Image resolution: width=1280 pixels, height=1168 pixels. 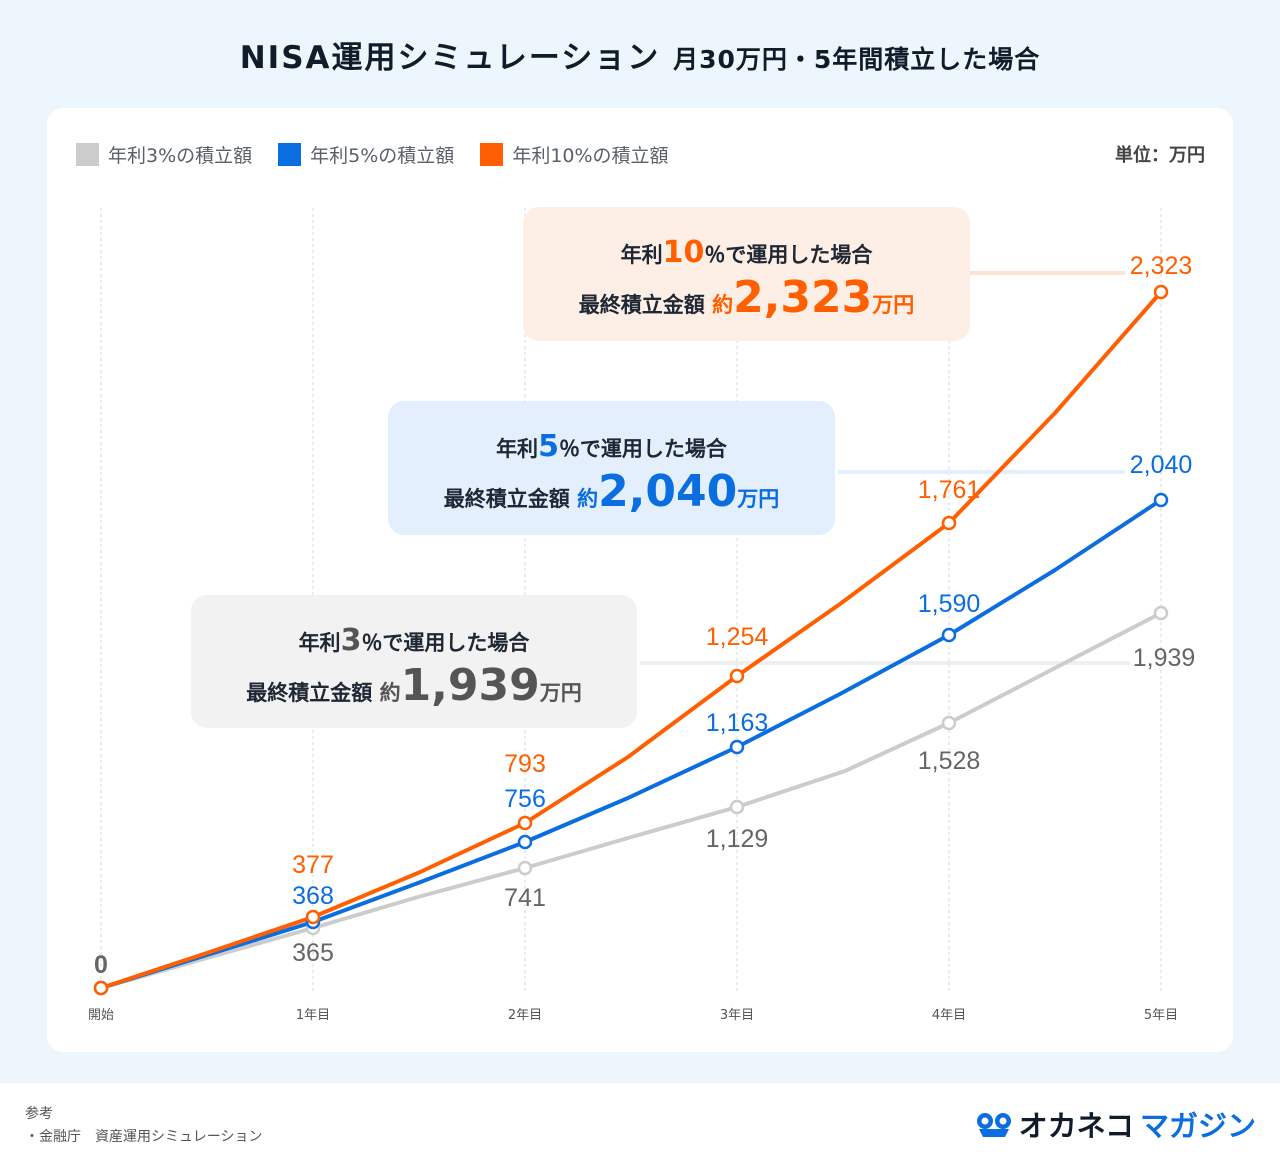 What do you see at coordinates (525, 764) in the screenshot?
I see `data-label-rate10: 793` at bounding box center [525, 764].